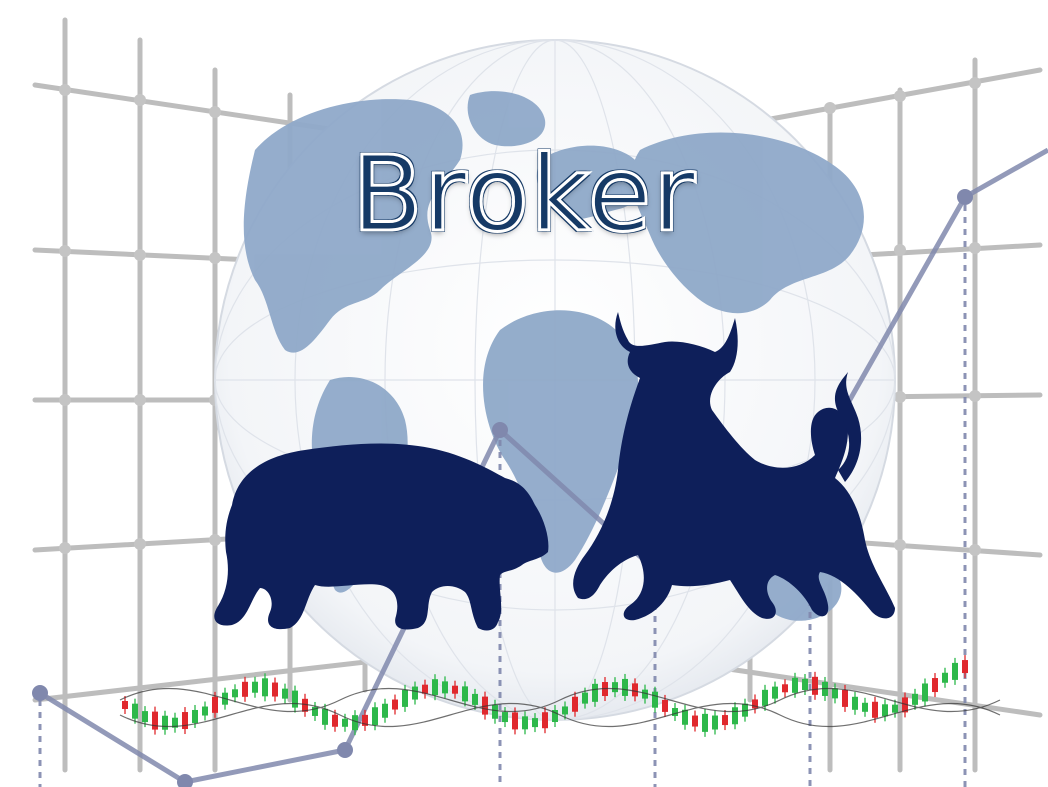  What do you see at coordinates (560, 707) in the screenshot?
I see `wave-lines` at bounding box center [560, 707].